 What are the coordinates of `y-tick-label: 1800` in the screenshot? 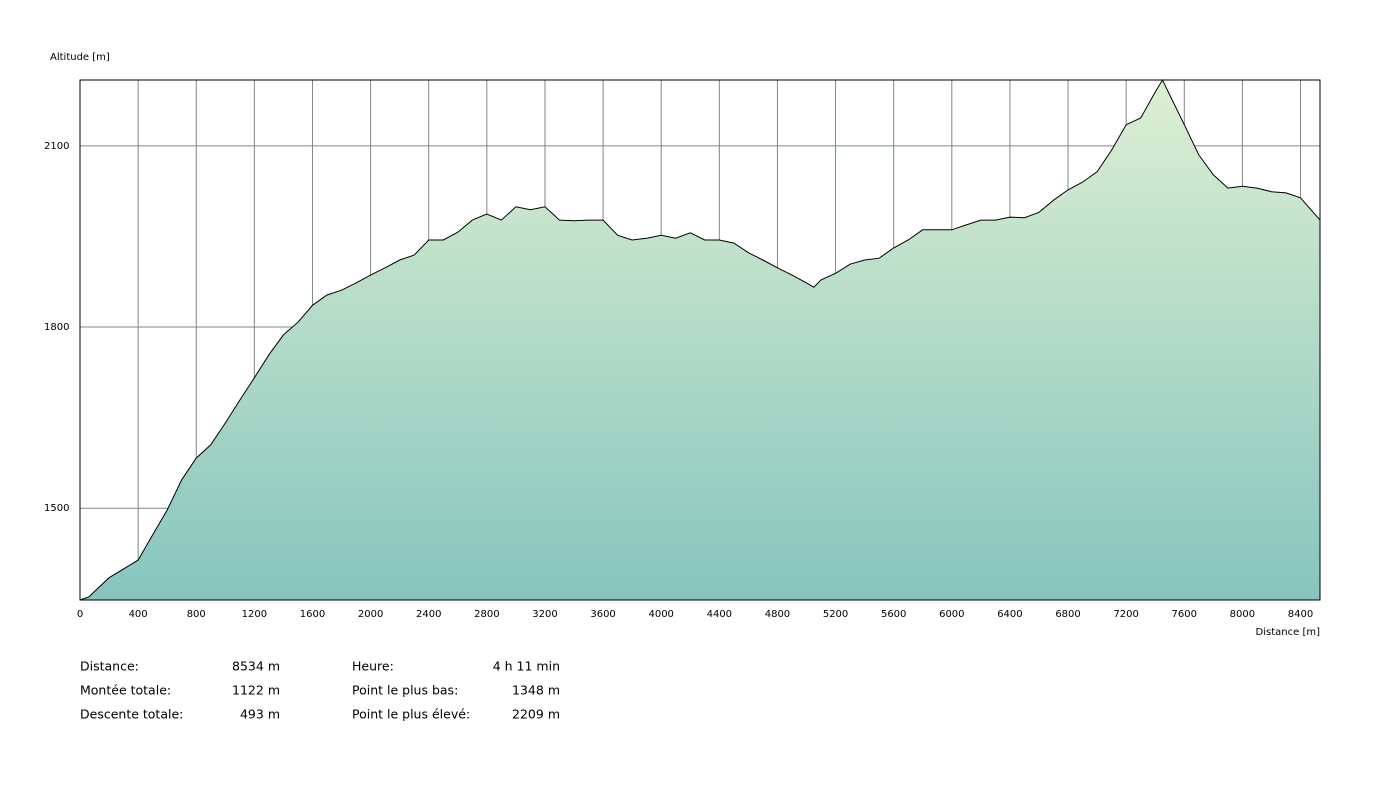 It's located at (56, 327).